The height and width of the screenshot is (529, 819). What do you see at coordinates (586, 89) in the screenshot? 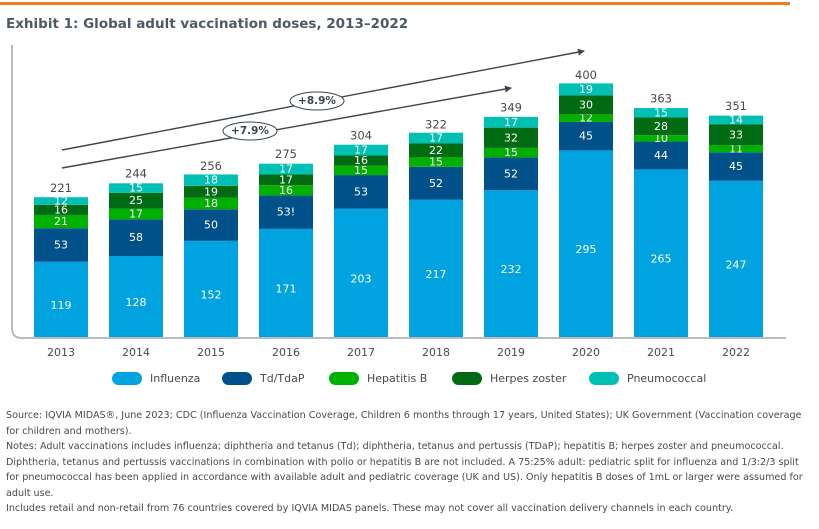
I see `bar-segment-pneumococcal-2020` at bounding box center [586, 89].